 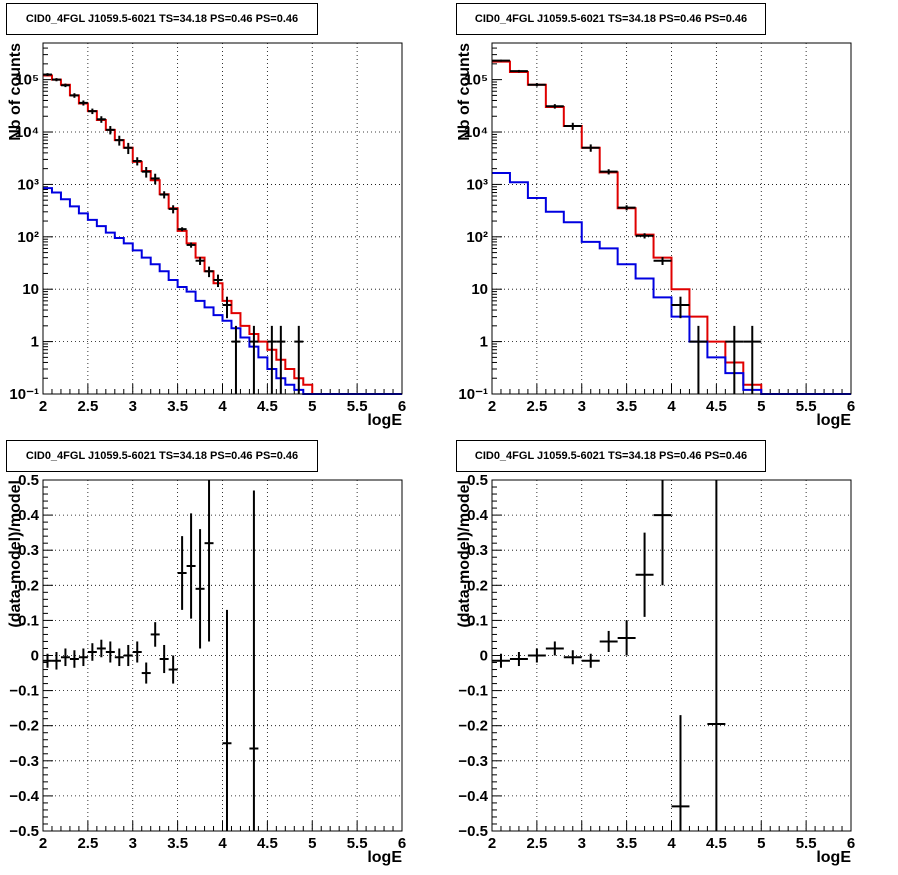 I want to click on y-tick-label: 10⁵, so click(x=27, y=80).